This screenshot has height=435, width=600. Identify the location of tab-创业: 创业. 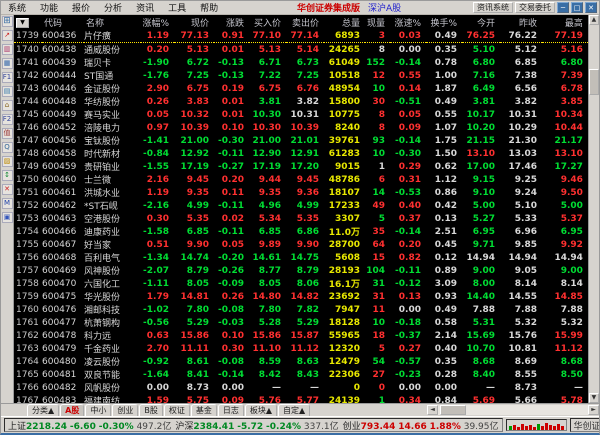
(125, 410).